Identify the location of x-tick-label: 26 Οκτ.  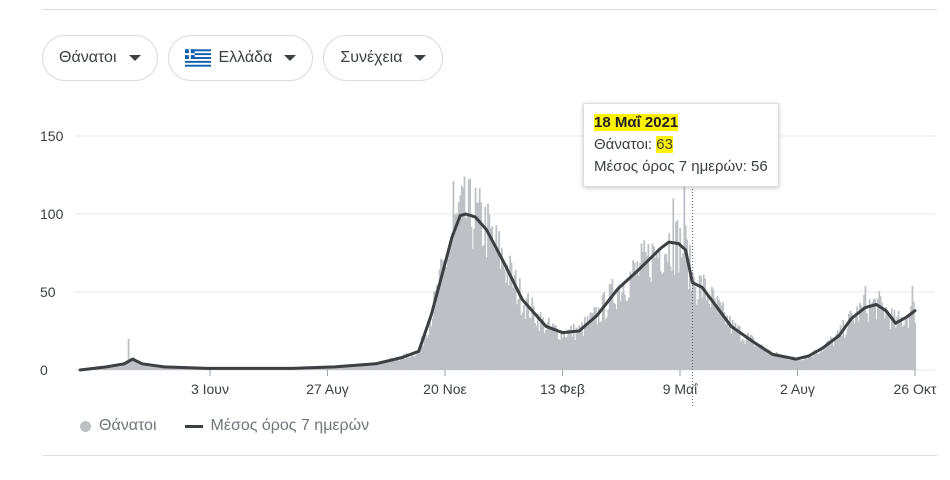
(915, 389).